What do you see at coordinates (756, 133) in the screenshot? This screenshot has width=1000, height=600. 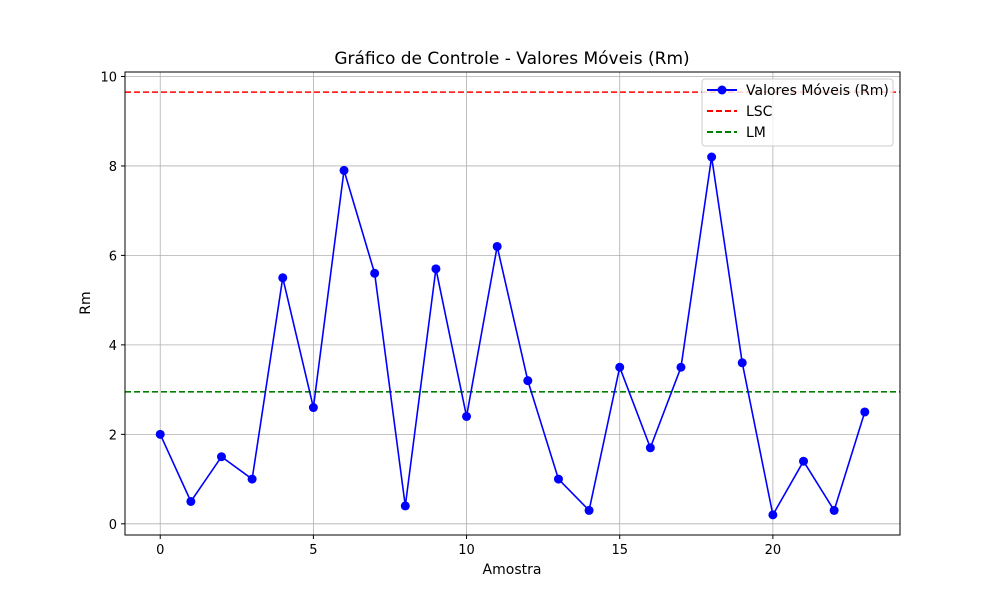 I see `legend-label-lm: LM` at bounding box center [756, 133].